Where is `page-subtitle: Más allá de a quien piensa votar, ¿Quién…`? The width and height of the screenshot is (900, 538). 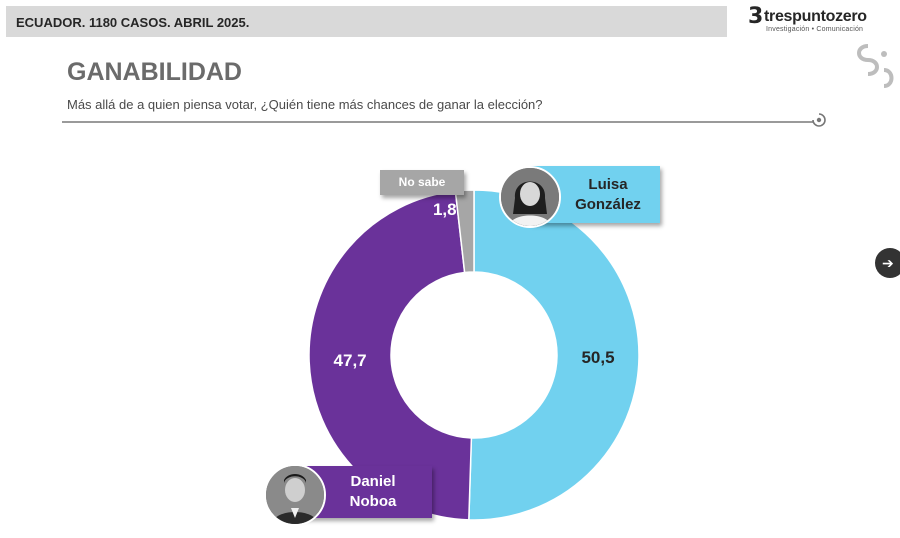 page-subtitle: Más allá de a quien piensa votar, ¿Quién… is located at coordinates (305, 104).